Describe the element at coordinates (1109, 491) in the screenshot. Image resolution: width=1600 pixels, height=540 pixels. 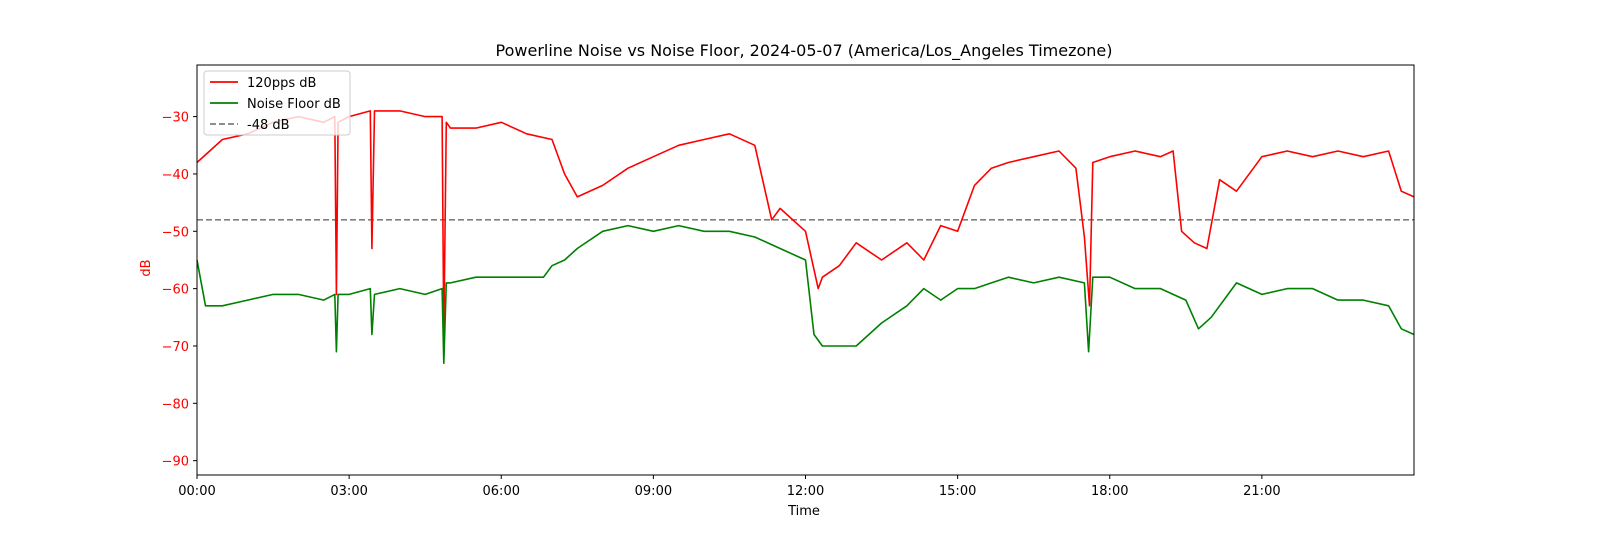
I see `x-tick-label: 18:00` at that location.